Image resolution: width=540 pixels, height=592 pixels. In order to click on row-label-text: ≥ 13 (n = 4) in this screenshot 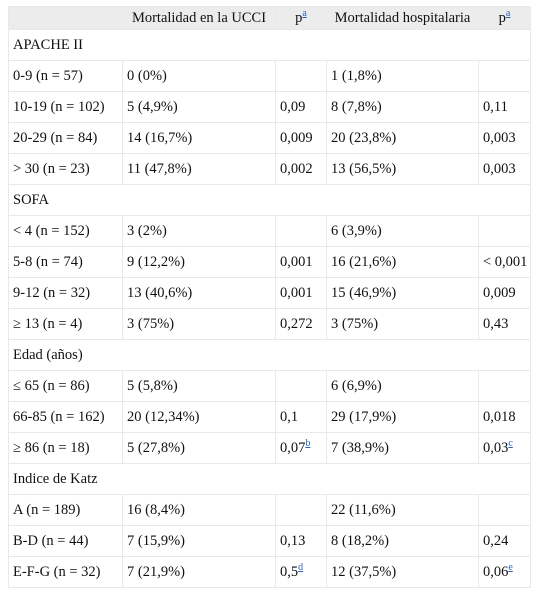, I will do `click(48, 323)`.